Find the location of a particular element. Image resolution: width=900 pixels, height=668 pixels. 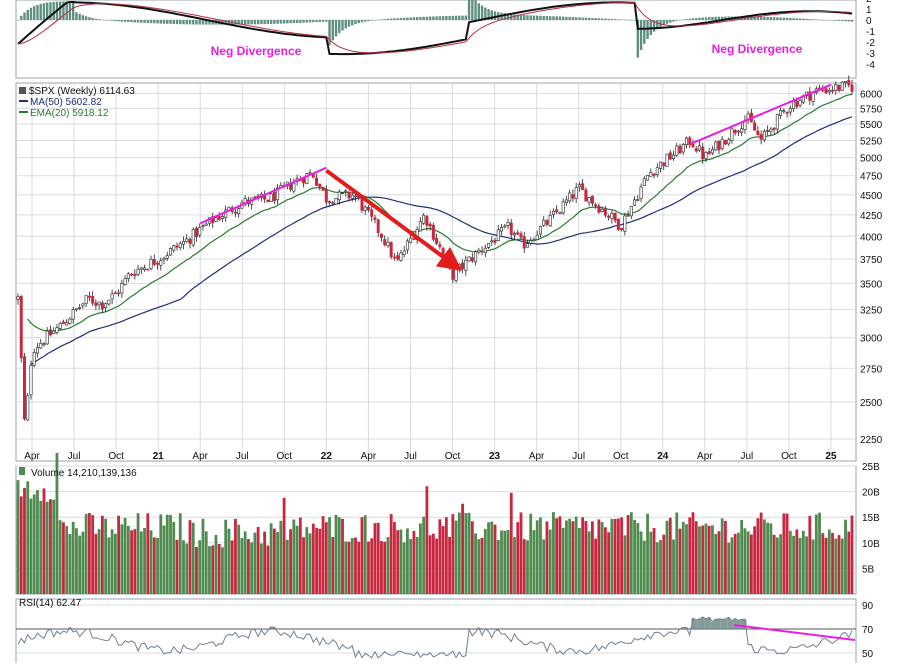

rsi-tick-label: 90 is located at coordinates (868, 606).